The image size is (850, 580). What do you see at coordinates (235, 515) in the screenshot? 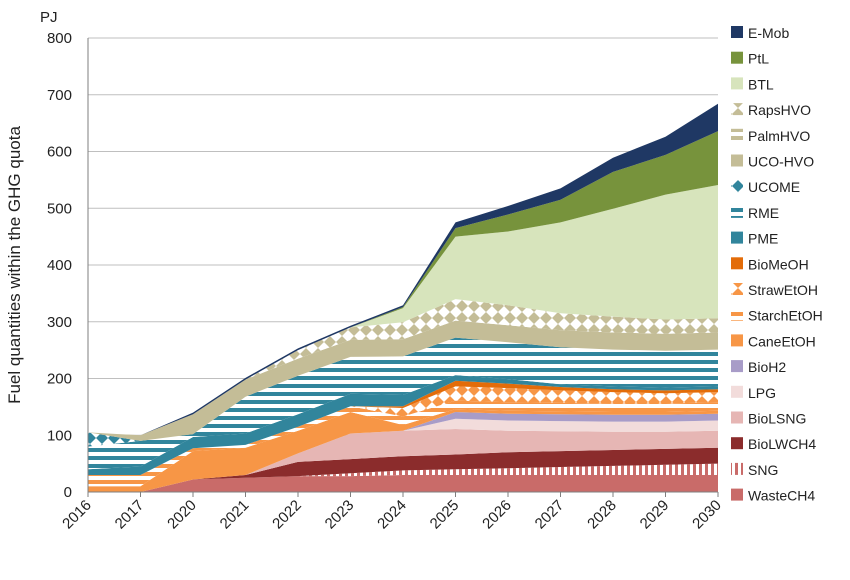
I see `x-tick-label-2021: 2021` at bounding box center [235, 515].